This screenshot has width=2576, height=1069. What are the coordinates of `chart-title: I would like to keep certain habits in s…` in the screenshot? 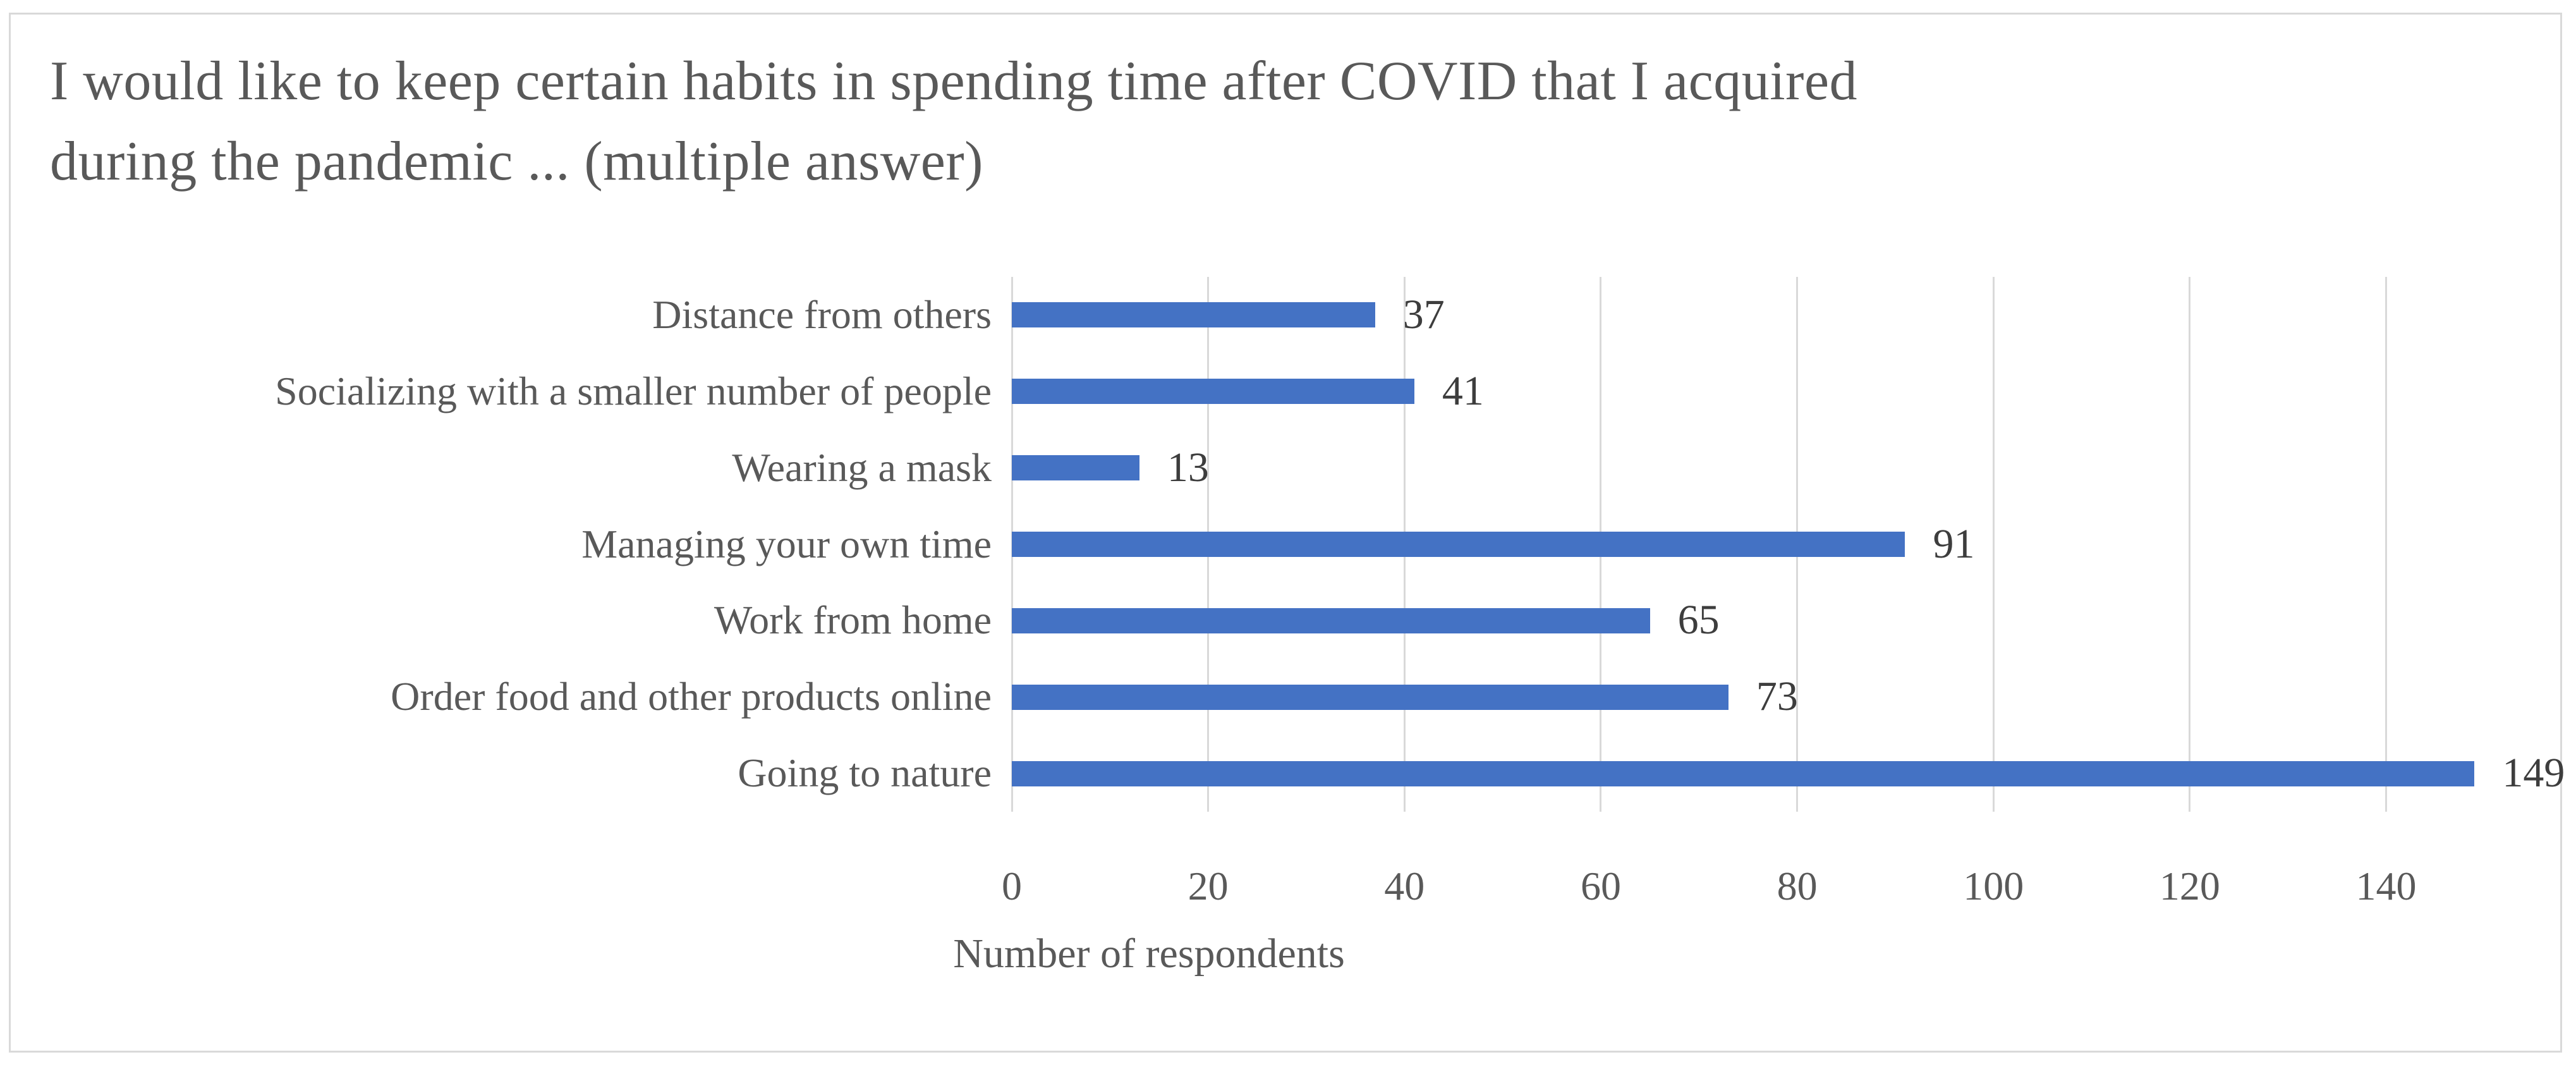 It's located at (954, 121).